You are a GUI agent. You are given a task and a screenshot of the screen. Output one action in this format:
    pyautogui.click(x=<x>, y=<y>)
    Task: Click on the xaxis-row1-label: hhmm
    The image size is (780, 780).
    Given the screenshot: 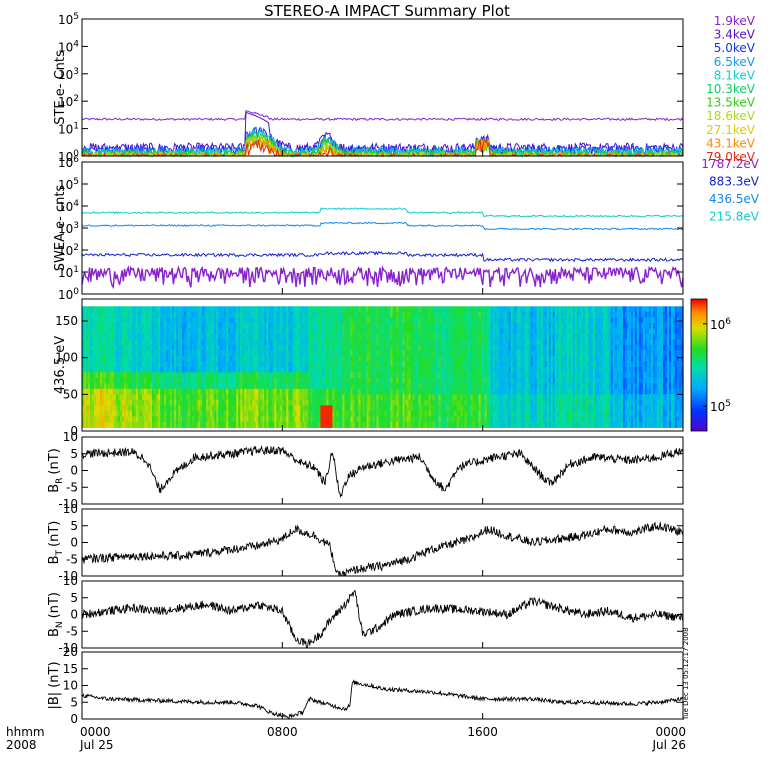 What is the action you would take?
    pyautogui.click(x=25, y=732)
    